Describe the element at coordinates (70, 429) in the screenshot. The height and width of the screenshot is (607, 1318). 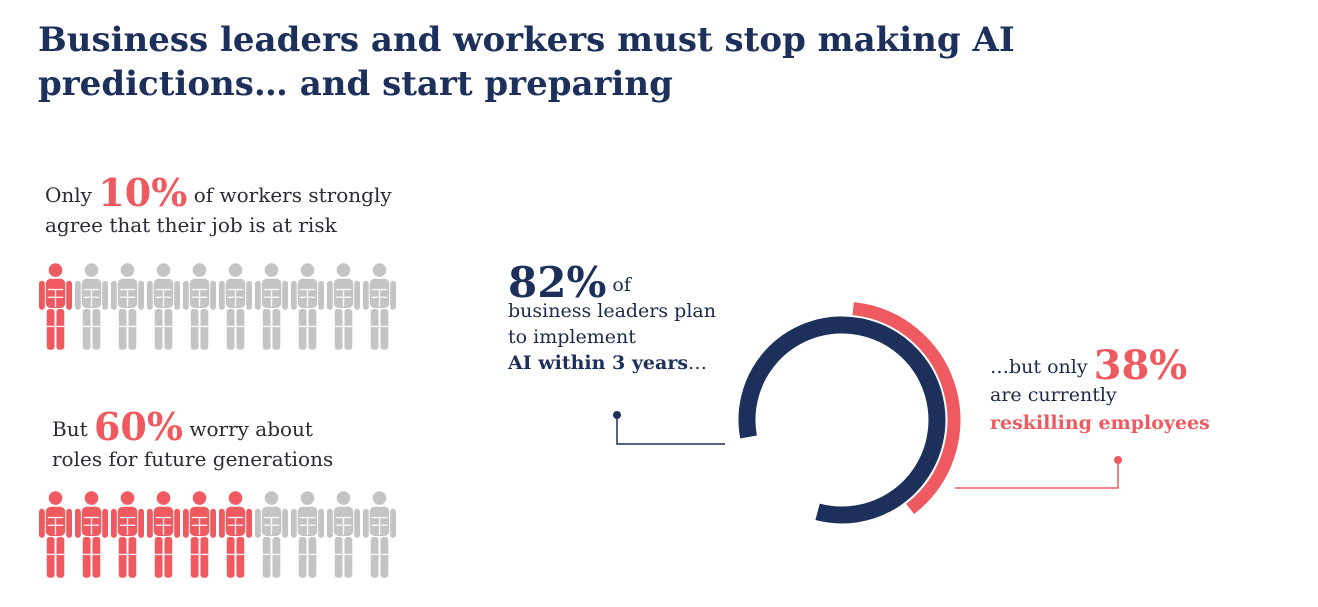
I see `stat-prefix: But` at that location.